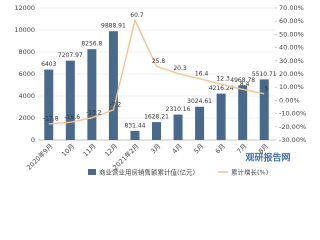 This screenshot has height=240, width=320. Describe the element at coordinates (291, 21) in the screenshot. I see `y2-tick-label: 60.00%` at that location.